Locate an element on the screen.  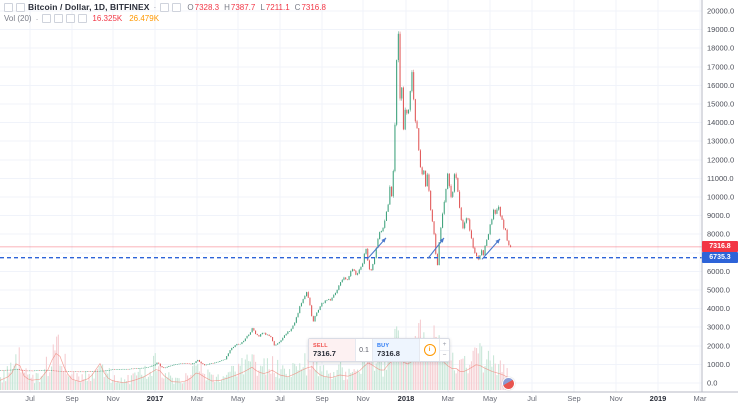
svg-text: 2019 is located at coordinates (658, 398).